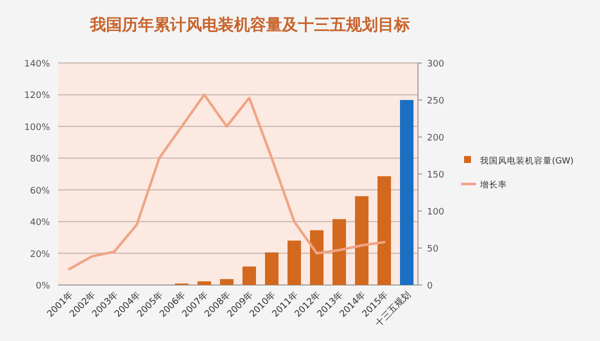 The image size is (600, 341). I want to click on y-tick-label: 20%, so click(40, 255).